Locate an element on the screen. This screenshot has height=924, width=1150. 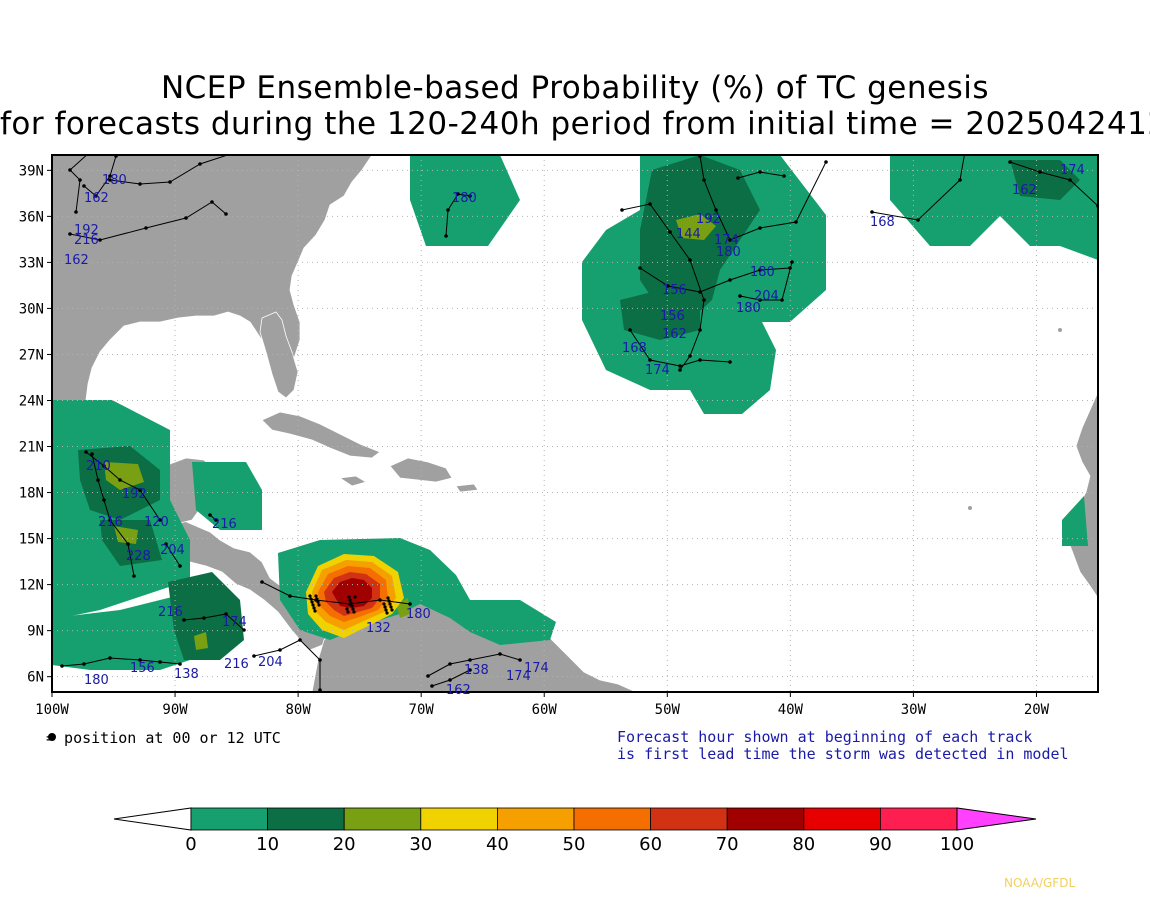
forecast-hour-label: 192 is located at coordinates (708, 219).